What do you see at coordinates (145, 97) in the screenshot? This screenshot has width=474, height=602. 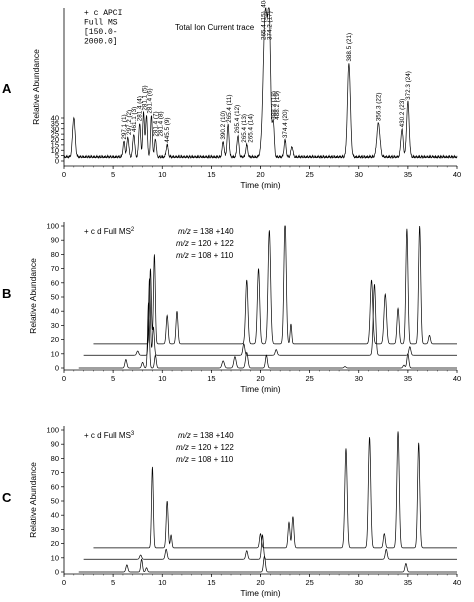 I see `panel-a-peak-label: 281.1 (5)` at bounding box center [145, 97].